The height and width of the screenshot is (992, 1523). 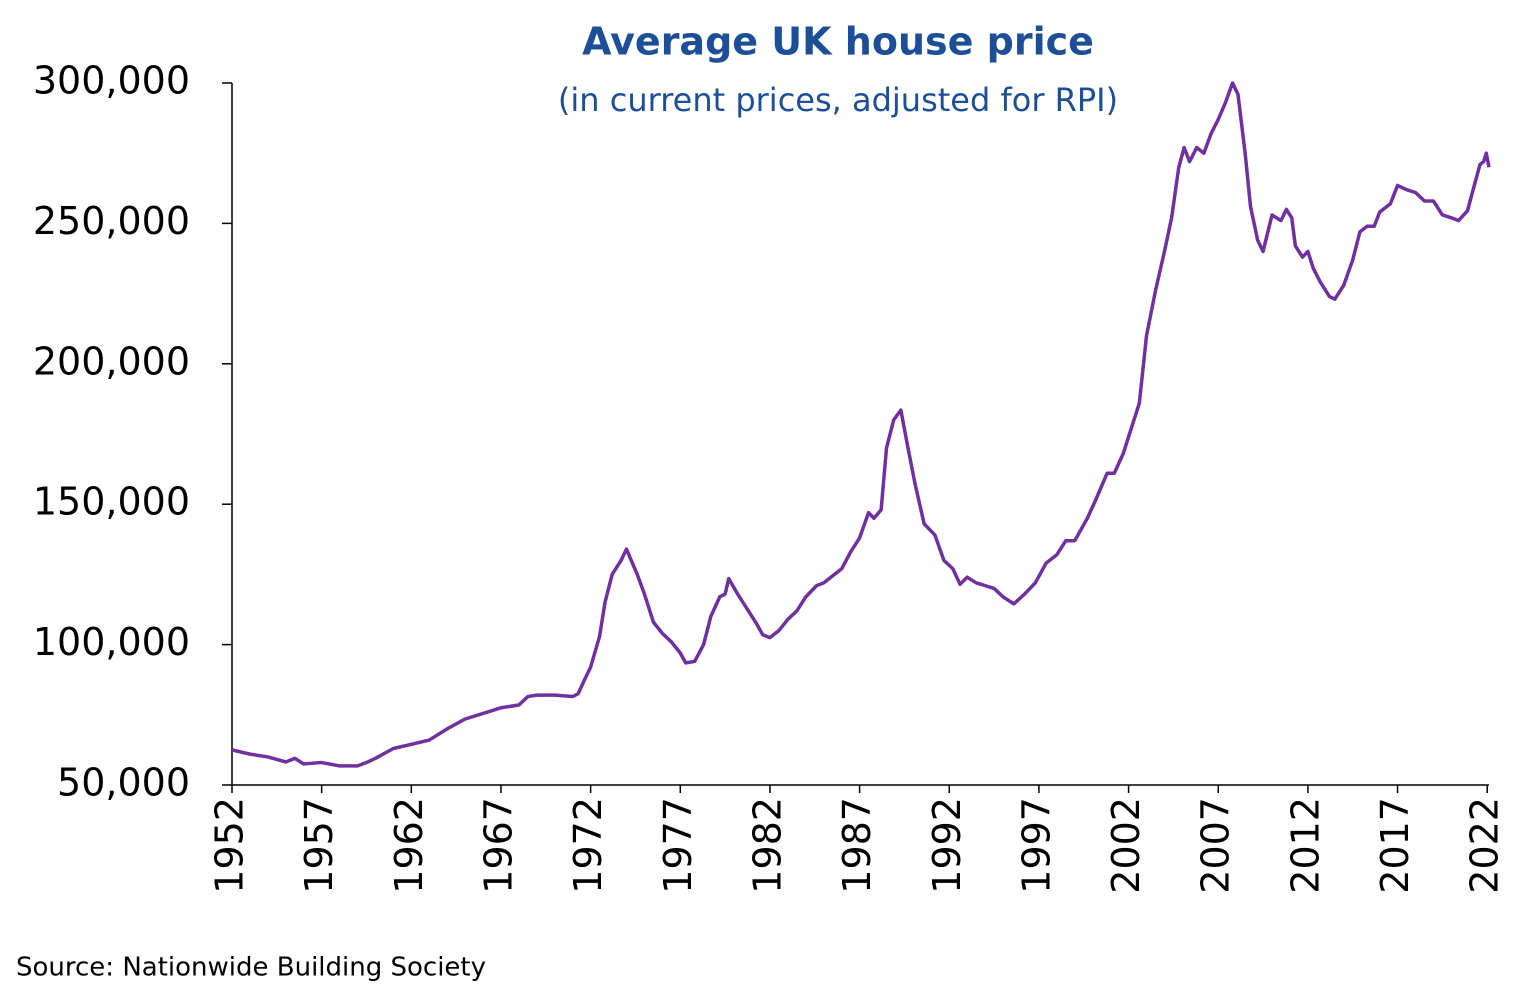 I want to click on y-tick-label: 250,000, so click(x=111, y=221).